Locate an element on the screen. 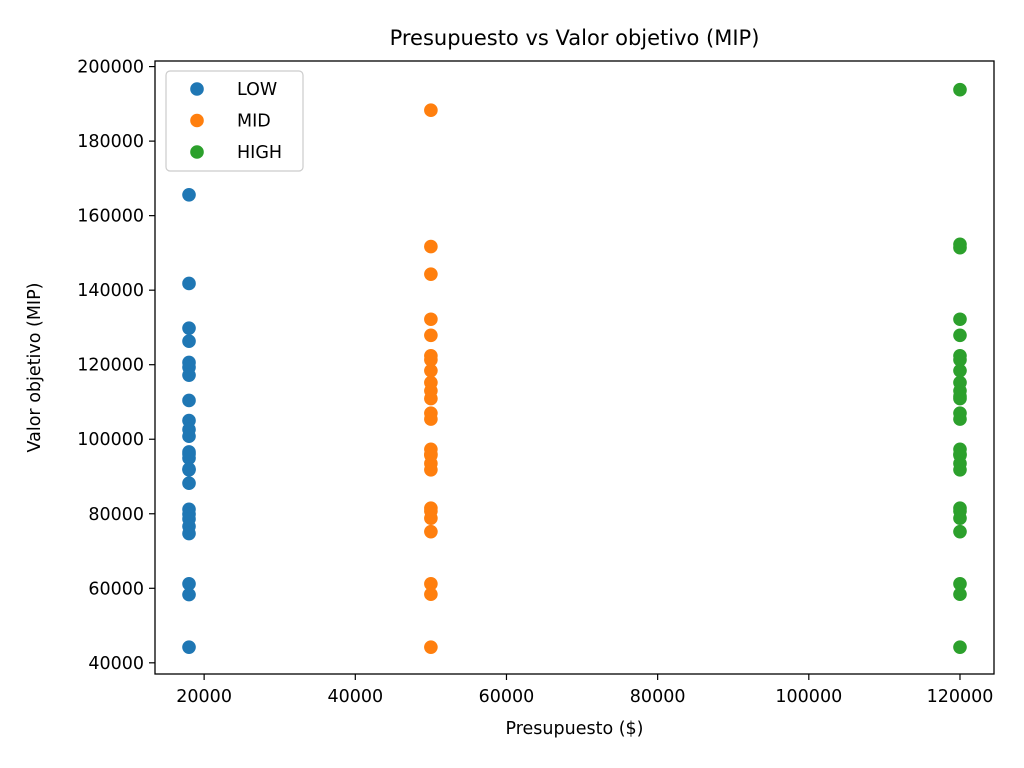 This screenshot has height=768, width=1024. x-tick-label: 120000 is located at coordinates (960, 697).